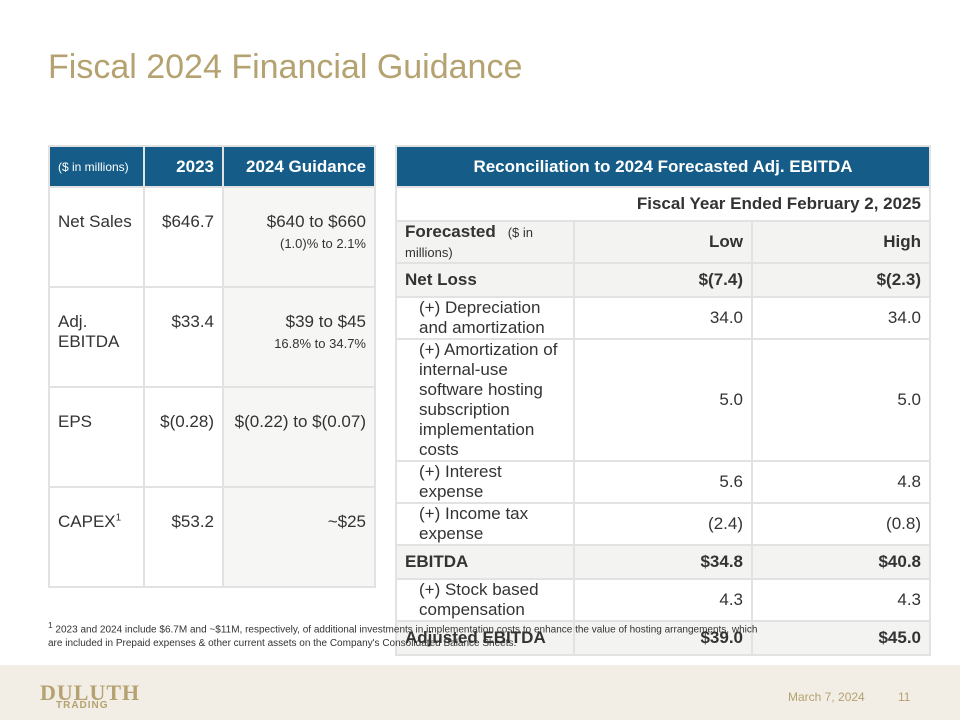  Describe the element at coordinates (75, 421) in the screenshot. I see `label-text: EPS` at that location.